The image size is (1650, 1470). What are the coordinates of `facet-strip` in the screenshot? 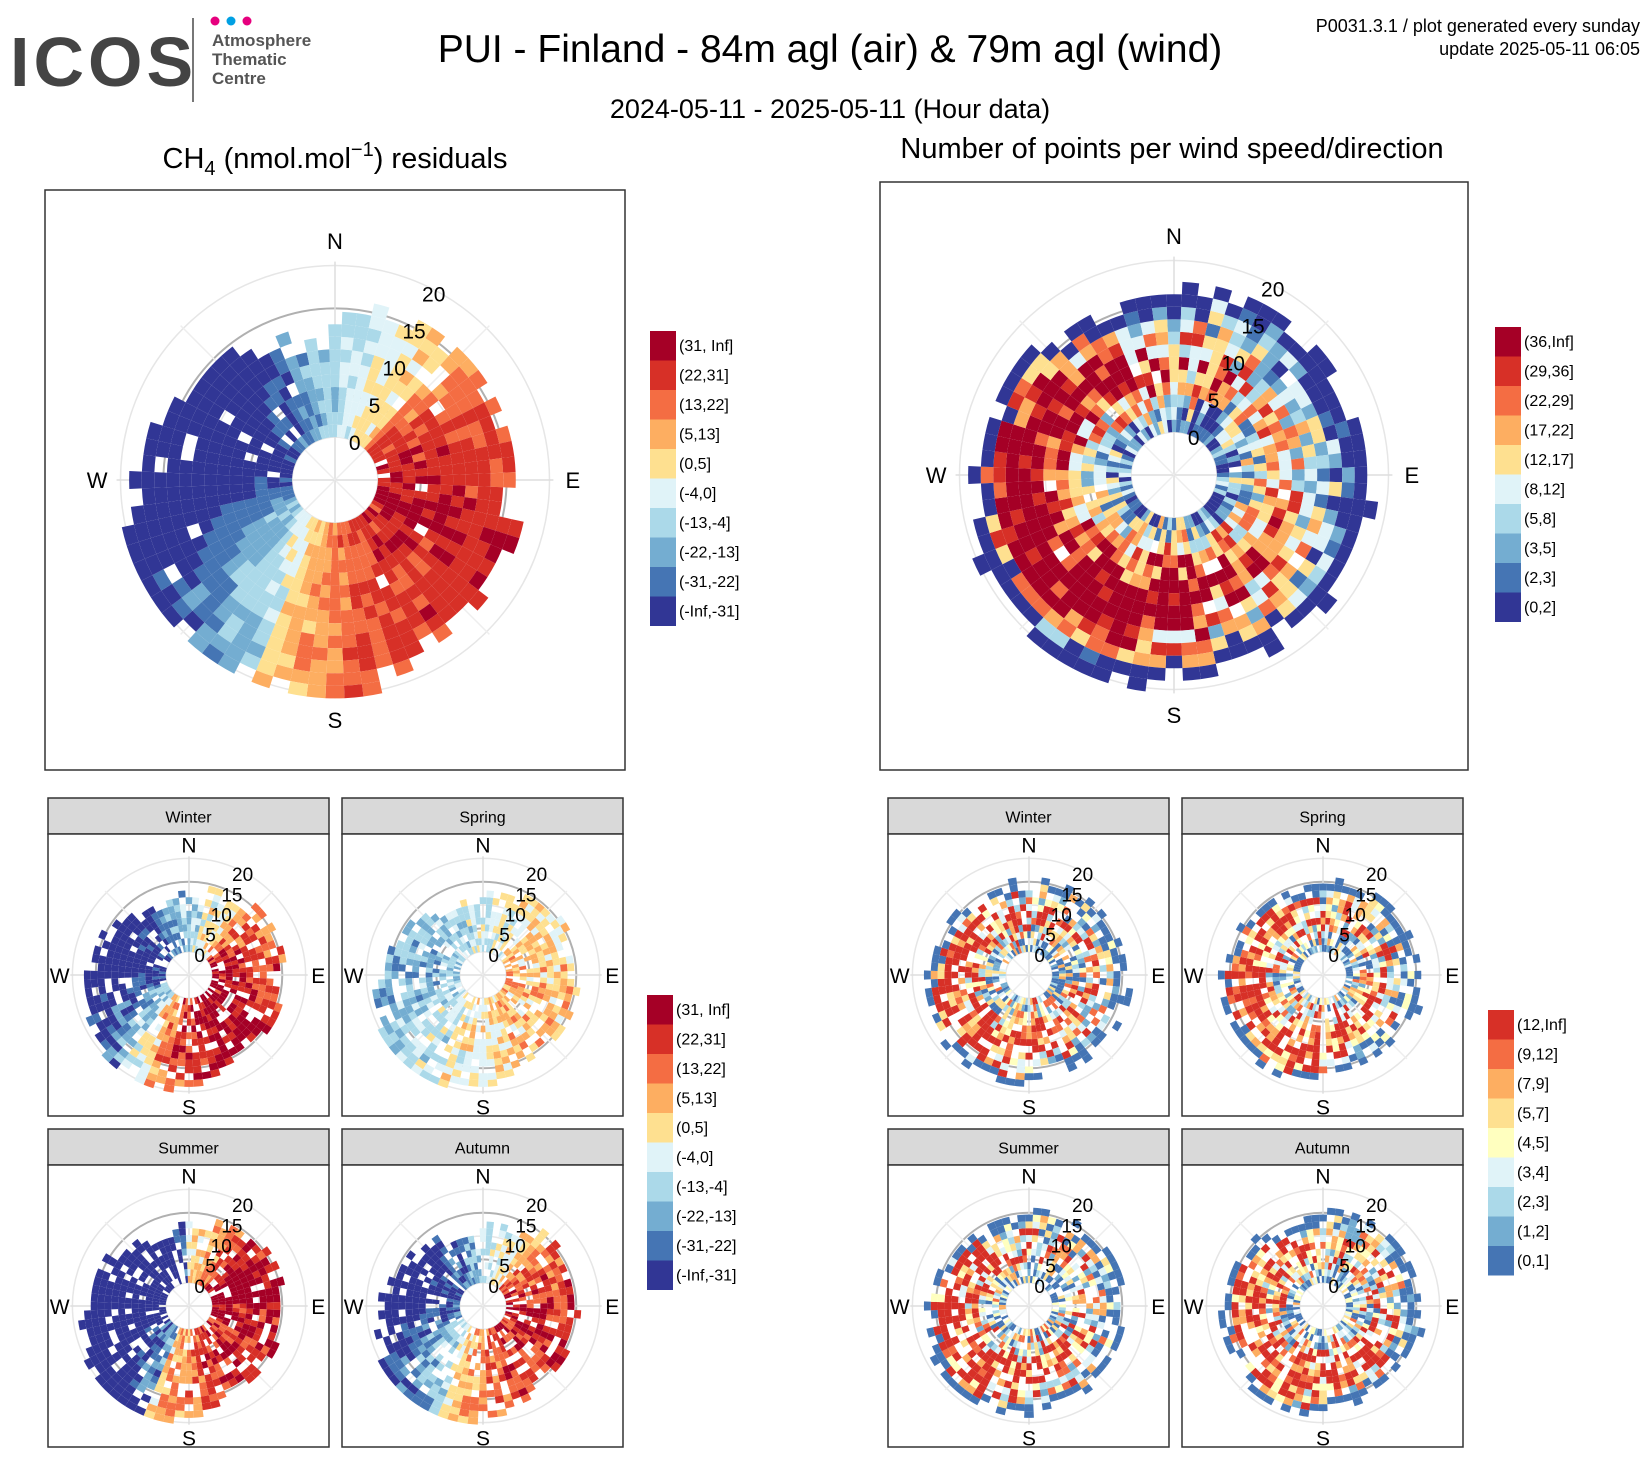 It's located at (188, 816).